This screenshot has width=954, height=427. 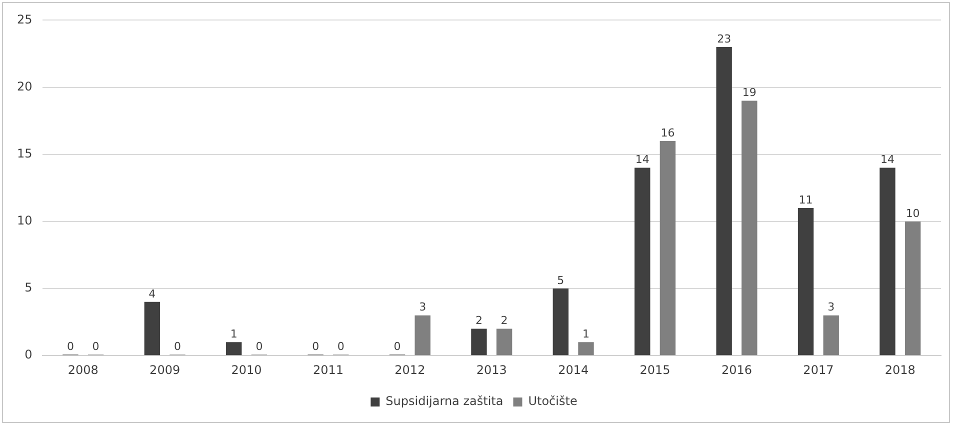 I want to click on x-tick-label: 2009, so click(x=165, y=369).